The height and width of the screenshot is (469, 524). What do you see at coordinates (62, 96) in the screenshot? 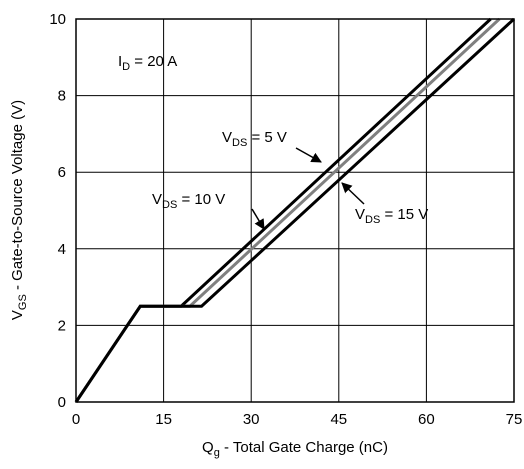
I see `y-tick-label: 8` at bounding box center [62, 96].